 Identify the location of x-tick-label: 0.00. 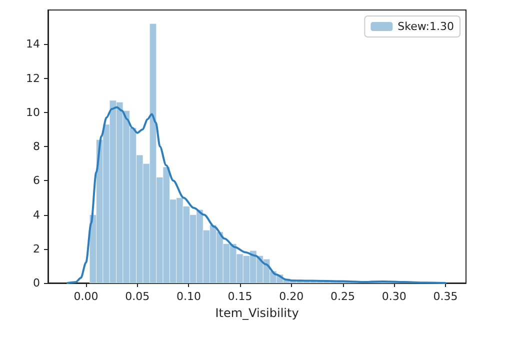
(86, 296).